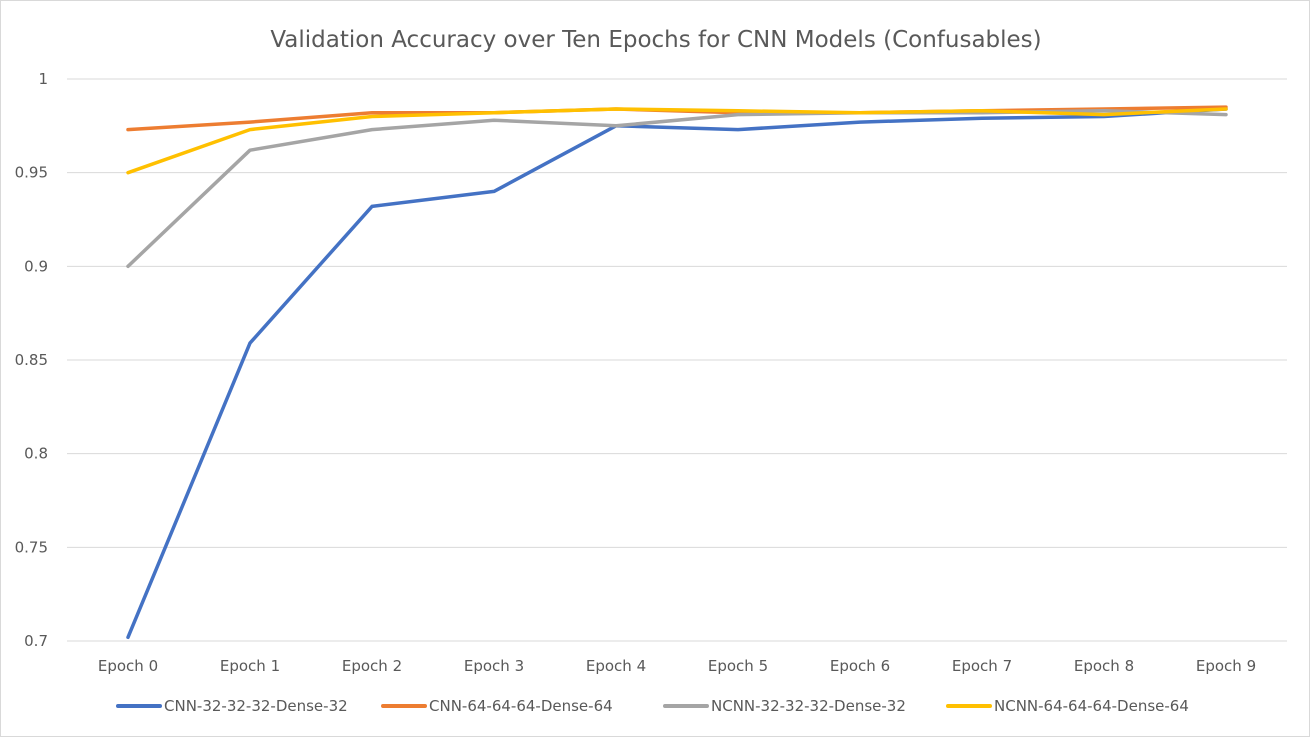 This screenshot has width=1310, height=738. Describe the element at coordinates (494, 666) in the screenshot. I see `x-tick-label: Epoch 3` at that location.